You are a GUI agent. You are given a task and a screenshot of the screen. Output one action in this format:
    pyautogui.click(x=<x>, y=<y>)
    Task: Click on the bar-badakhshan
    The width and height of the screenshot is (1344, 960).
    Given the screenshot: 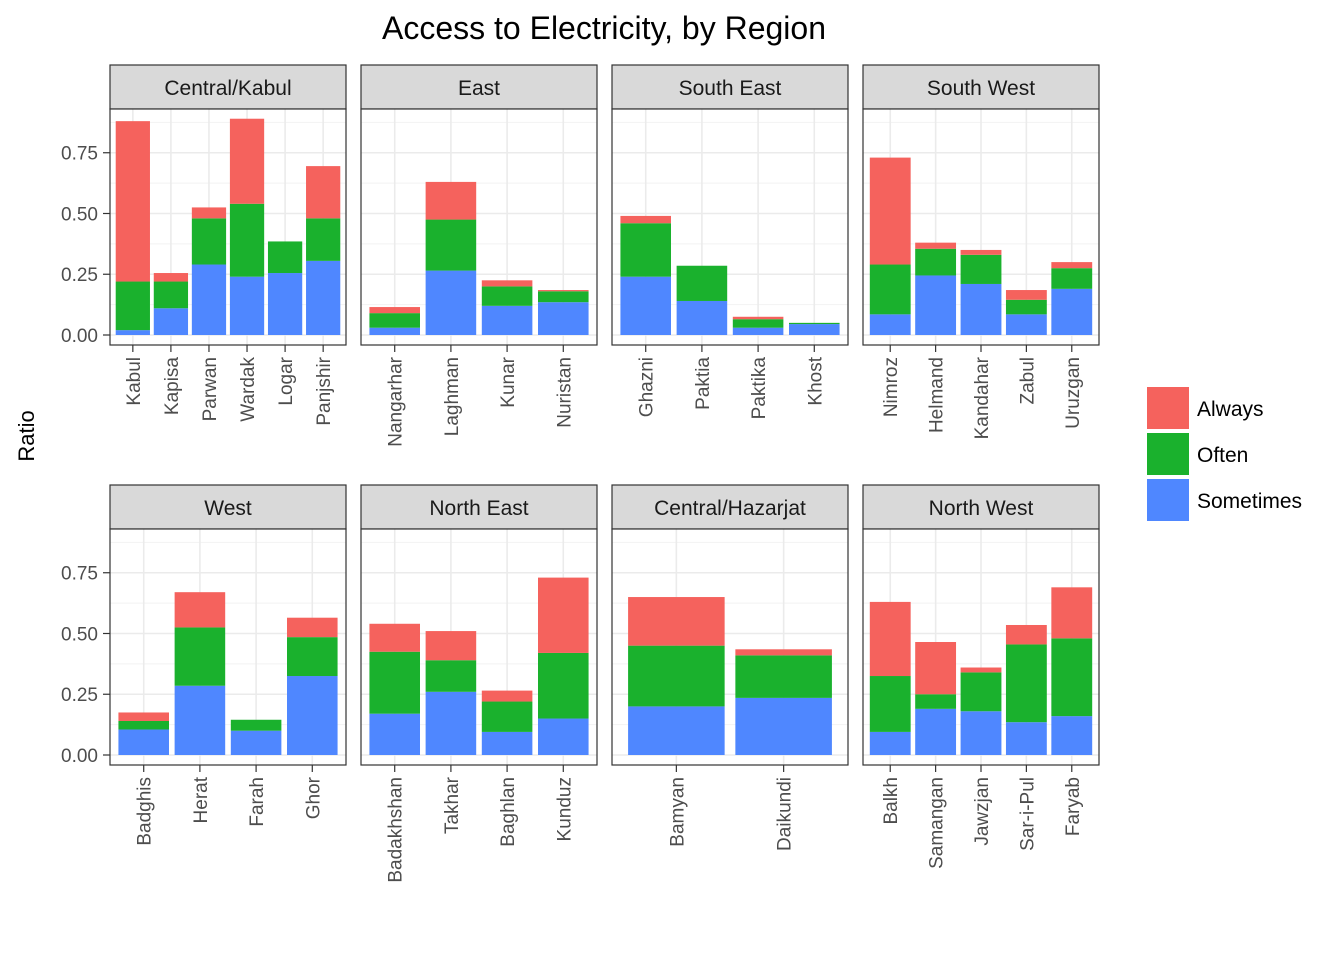 What is the action you would take?
    pyautogui.click(x=394, y=689)
    